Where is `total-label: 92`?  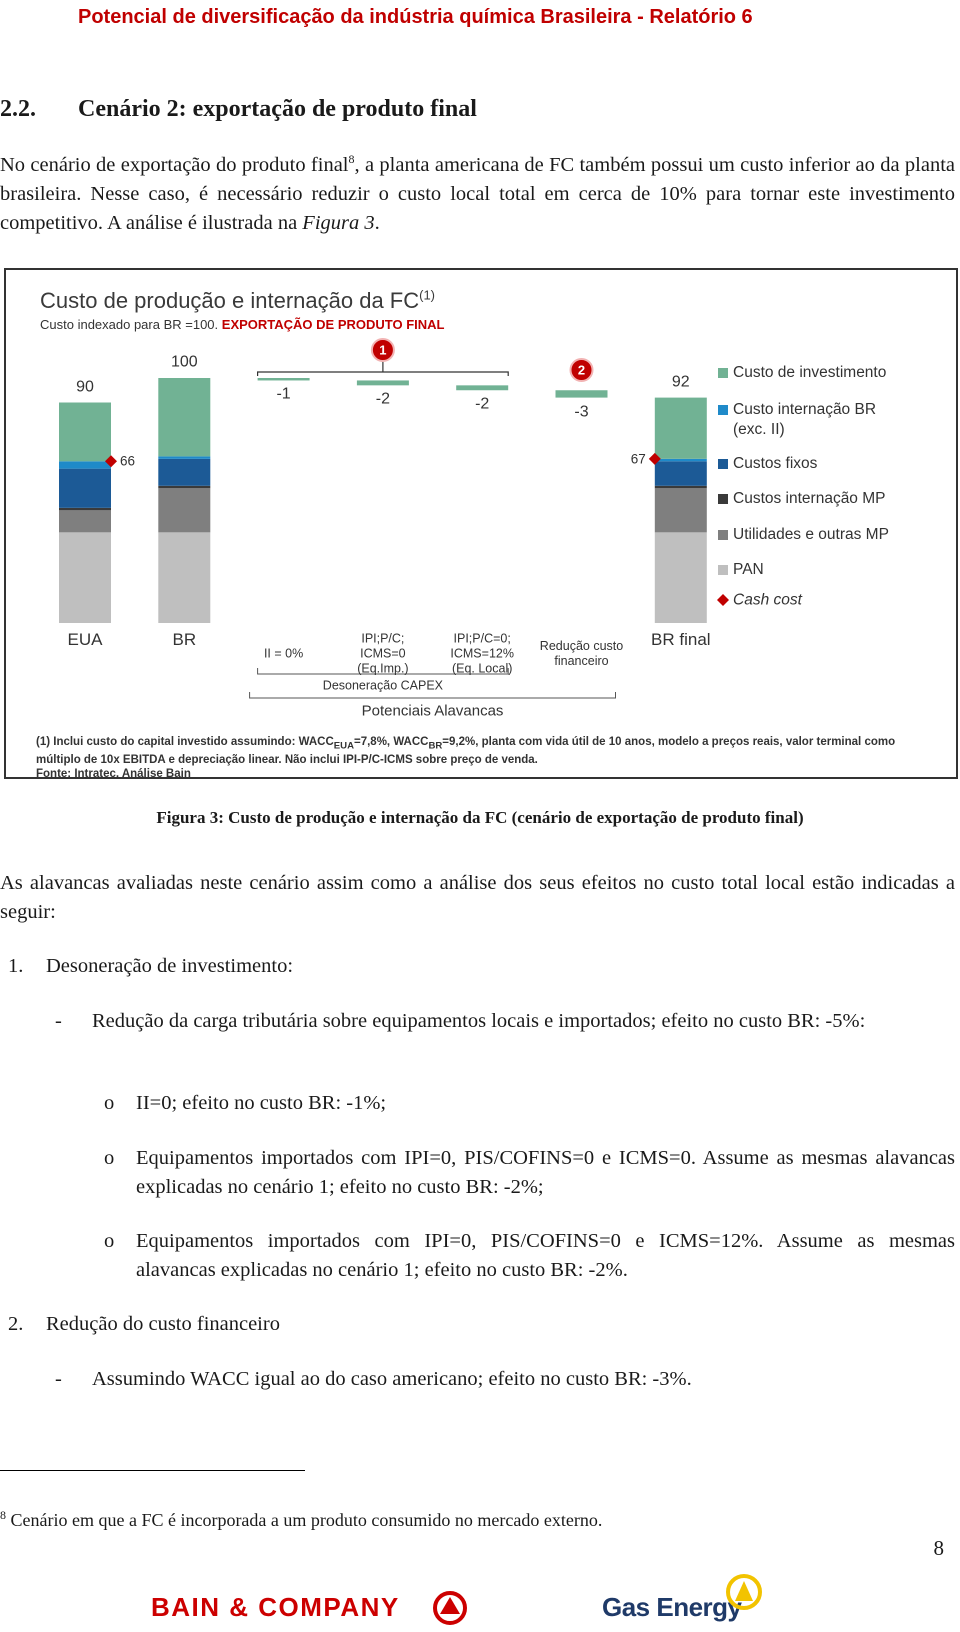
total-label: 92 is located at coordinates (680, 382).